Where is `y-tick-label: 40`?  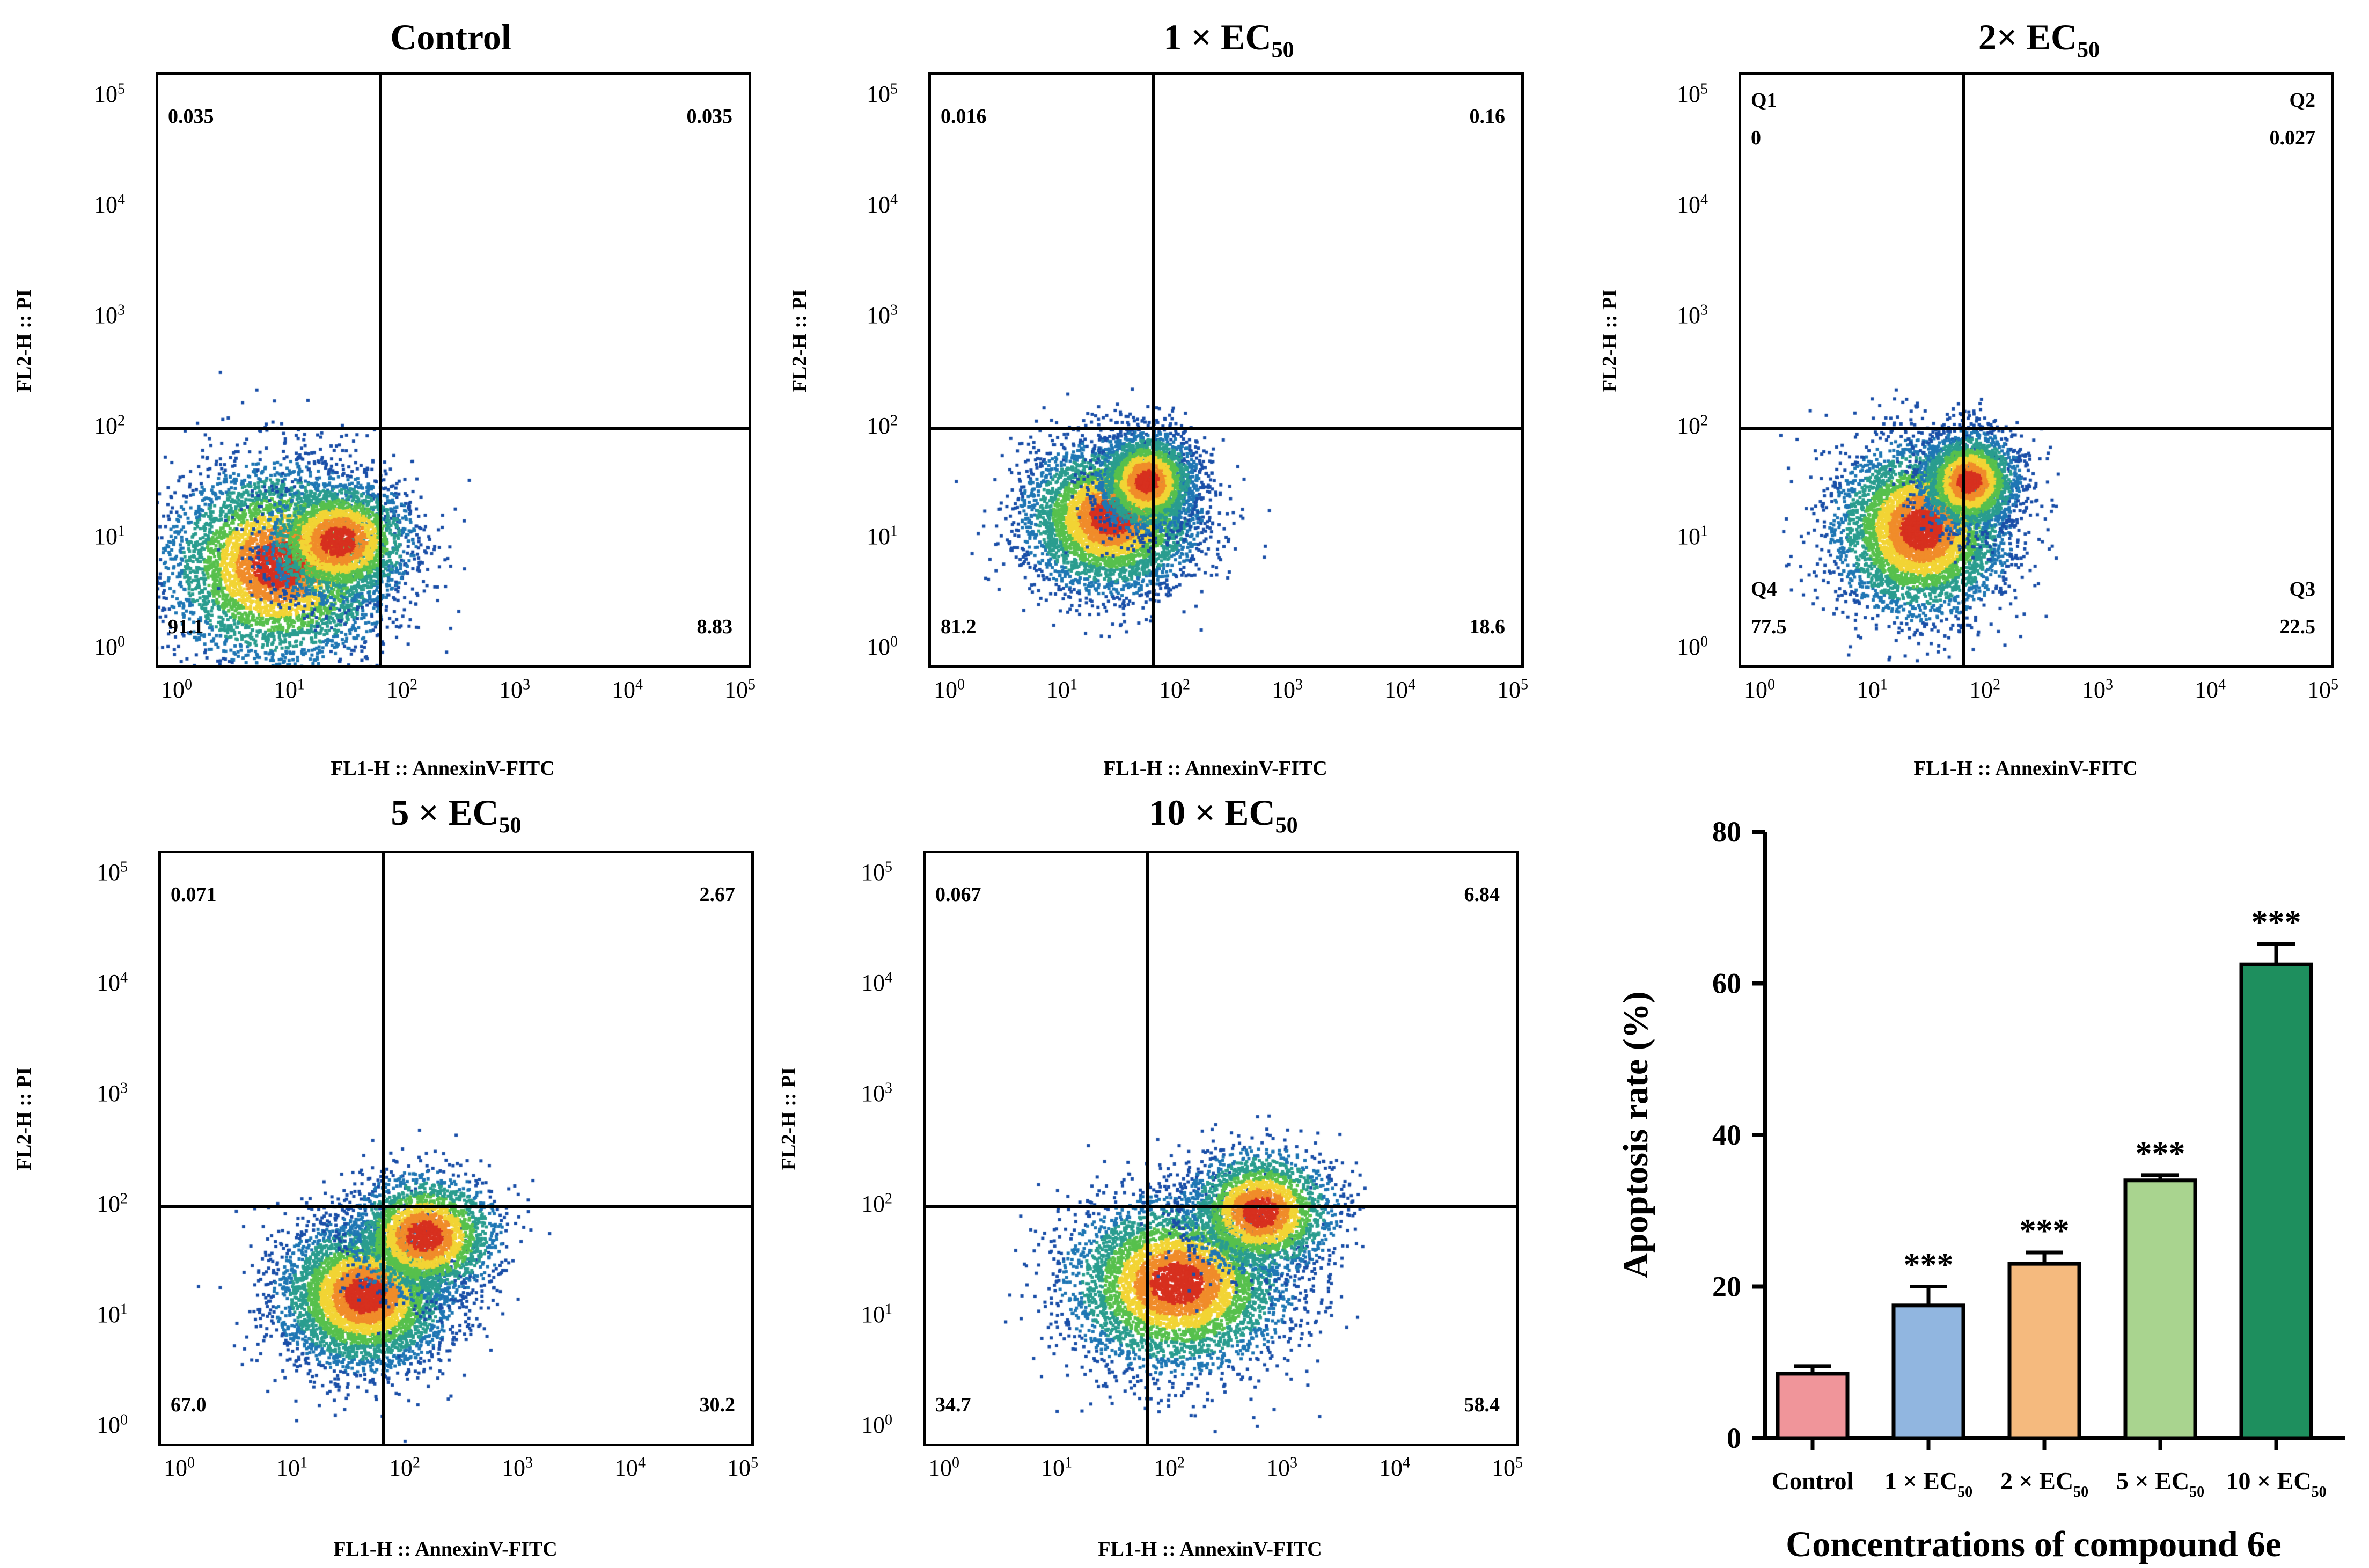
y-tick-label: 40 is located at coordinates (1726, 1135).